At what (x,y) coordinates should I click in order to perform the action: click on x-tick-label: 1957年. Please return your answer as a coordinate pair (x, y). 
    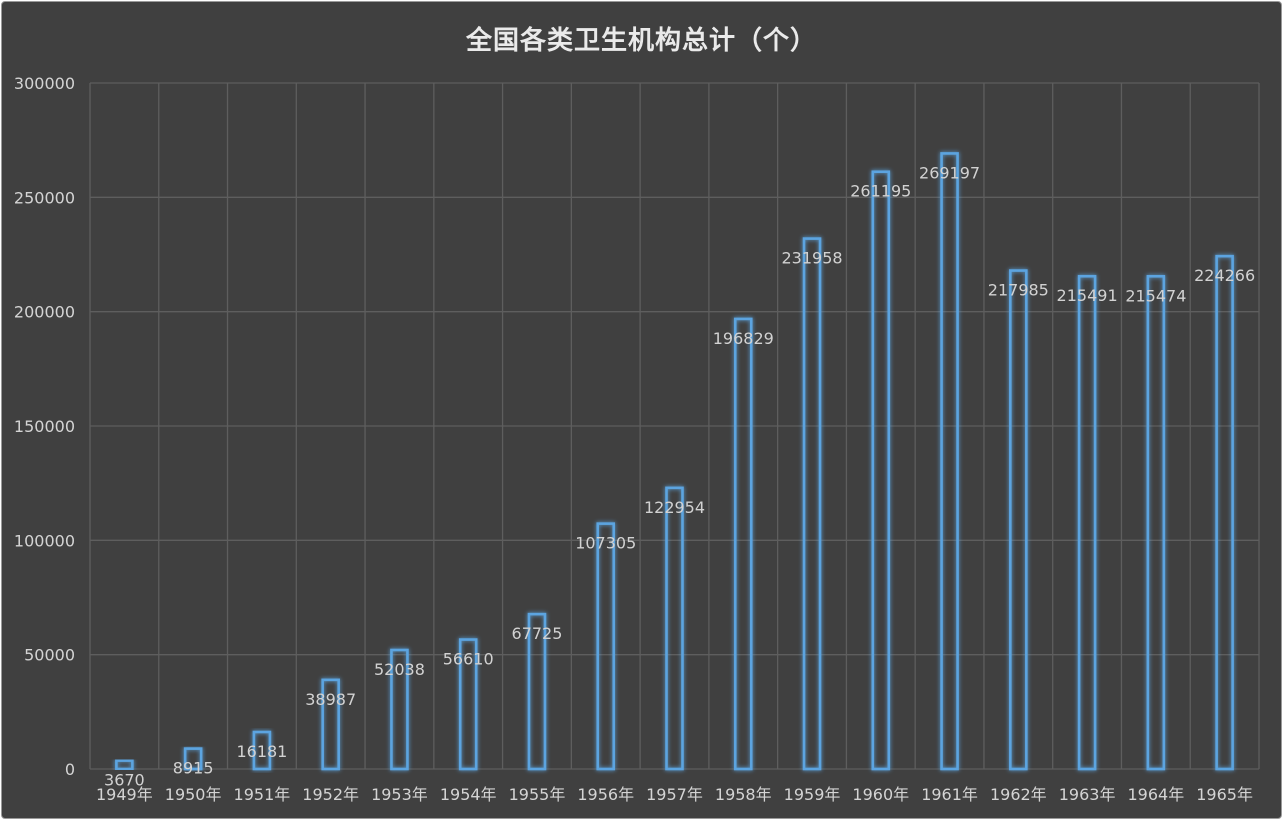
    Looking at the image, I should click on (674, 794).